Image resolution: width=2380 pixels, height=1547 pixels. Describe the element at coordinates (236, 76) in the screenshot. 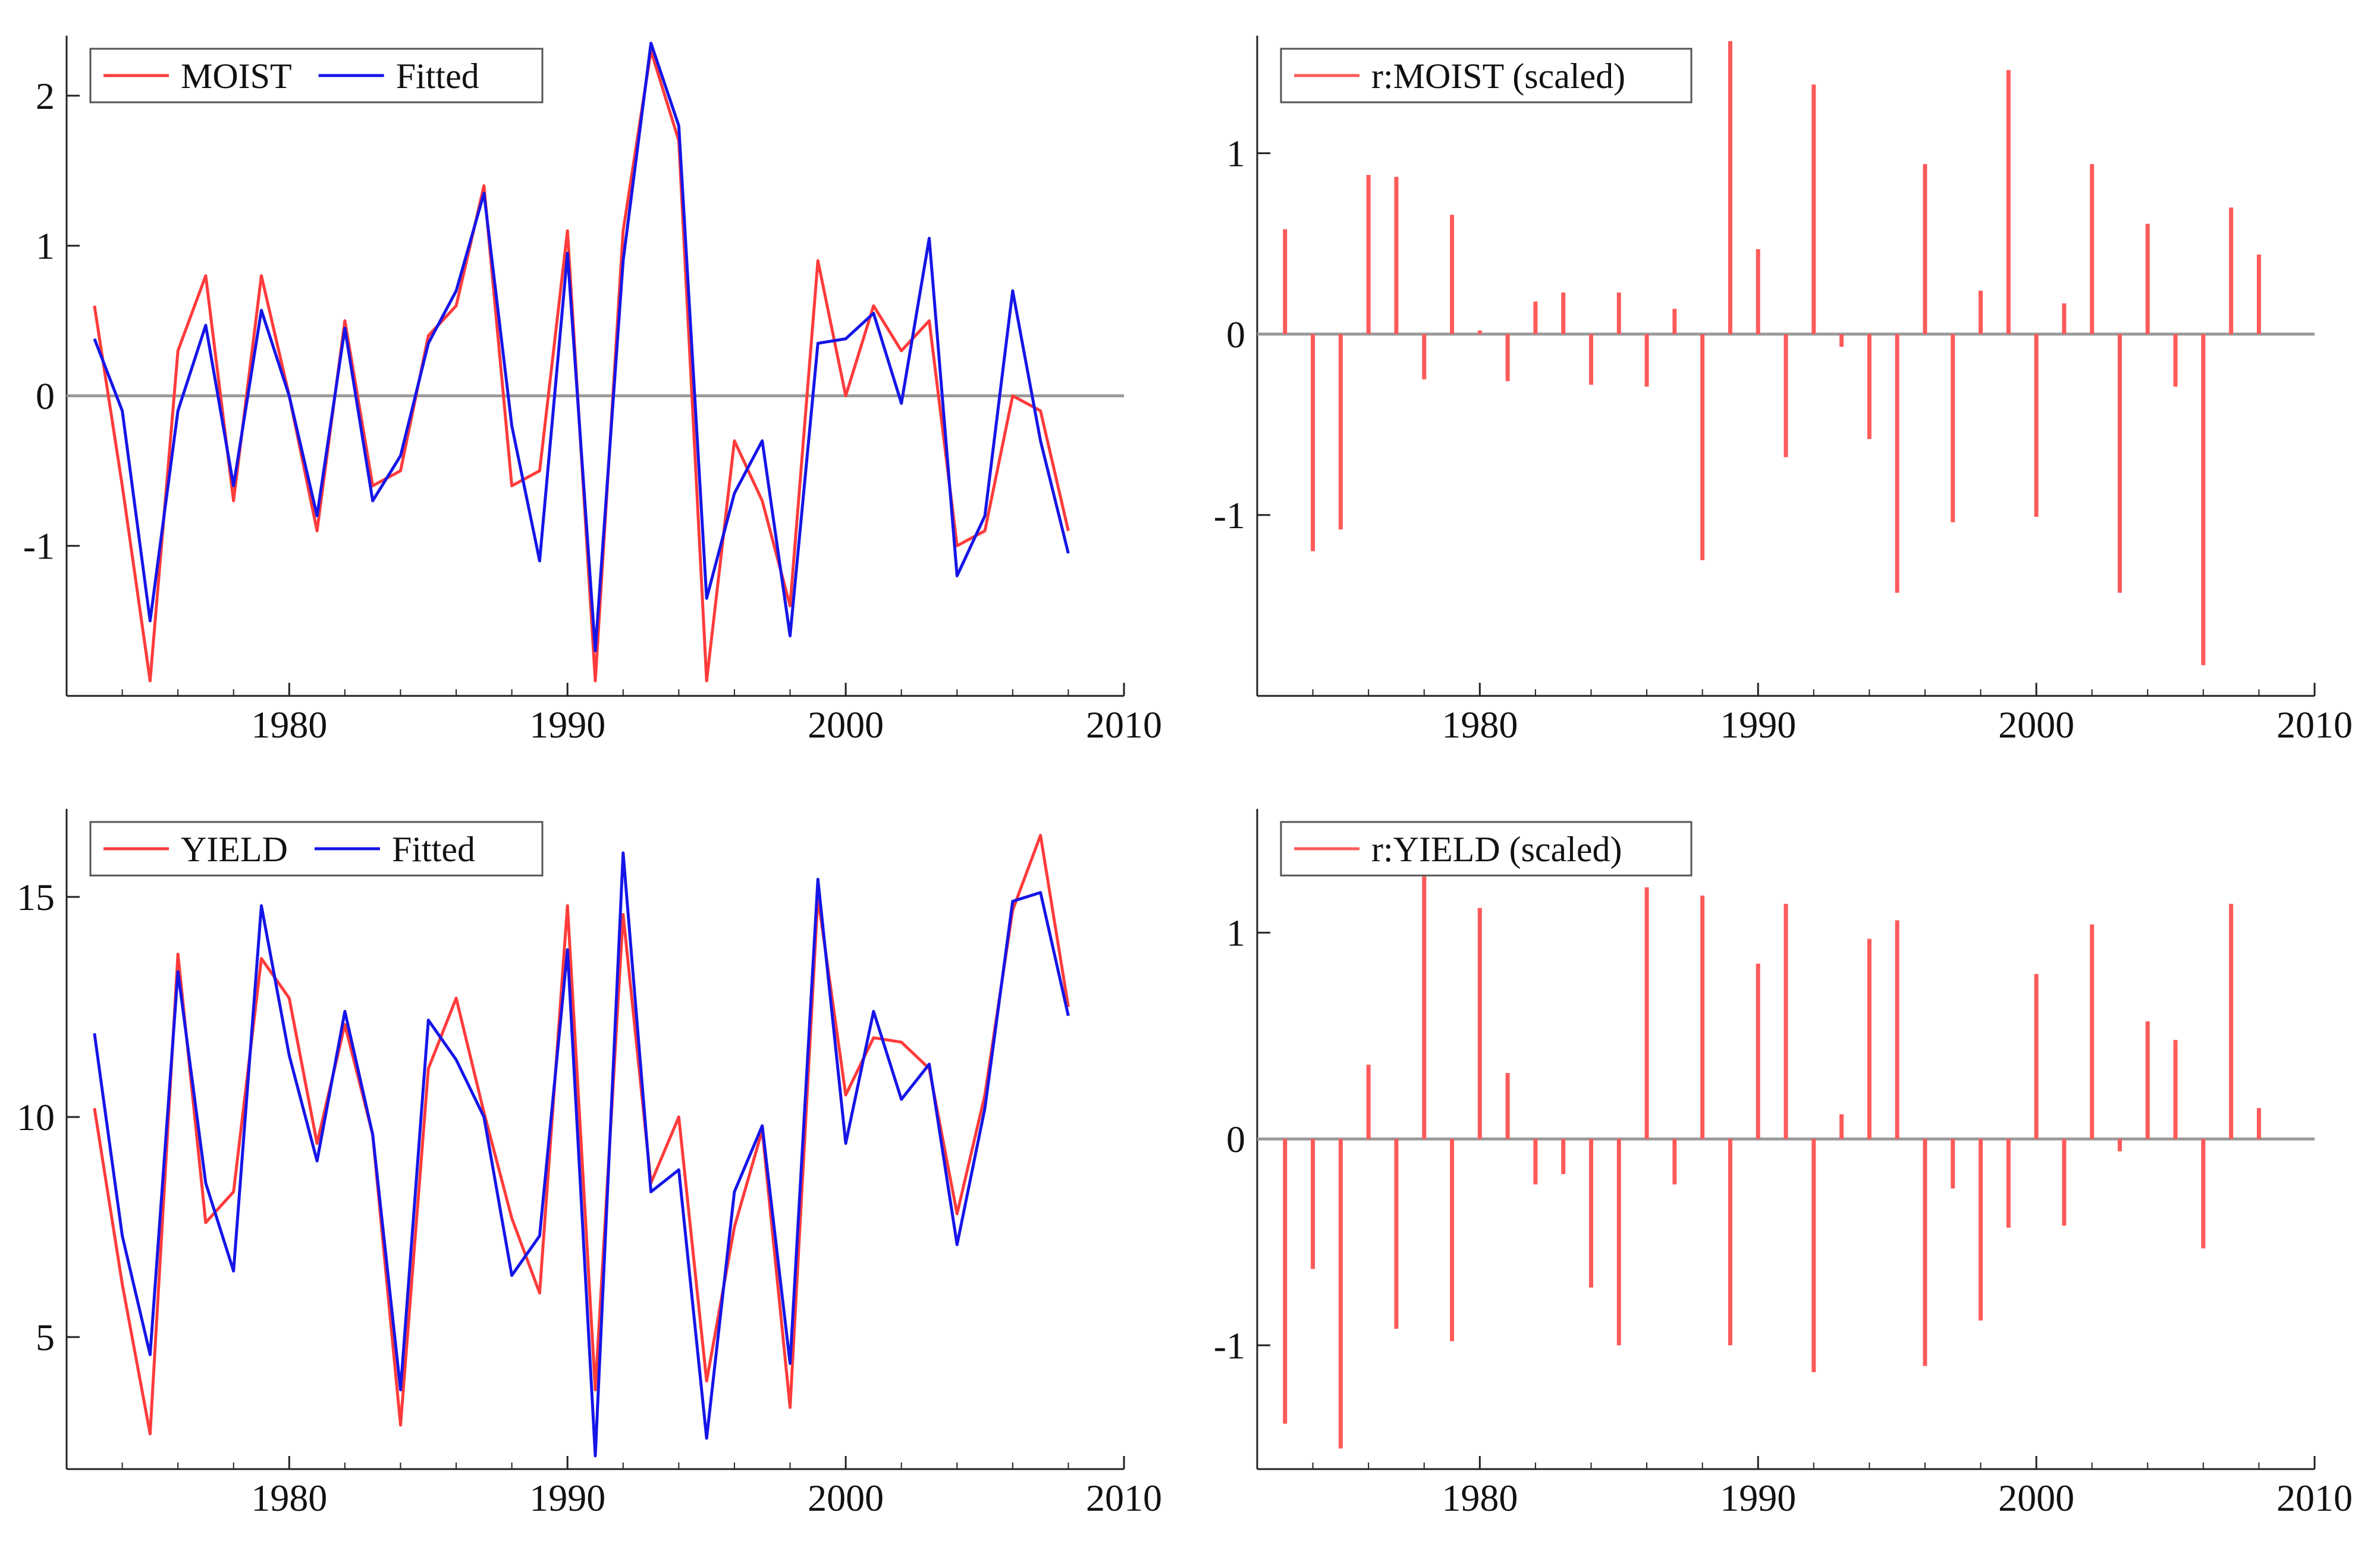

I see `legend-label: MOIST` at that location.